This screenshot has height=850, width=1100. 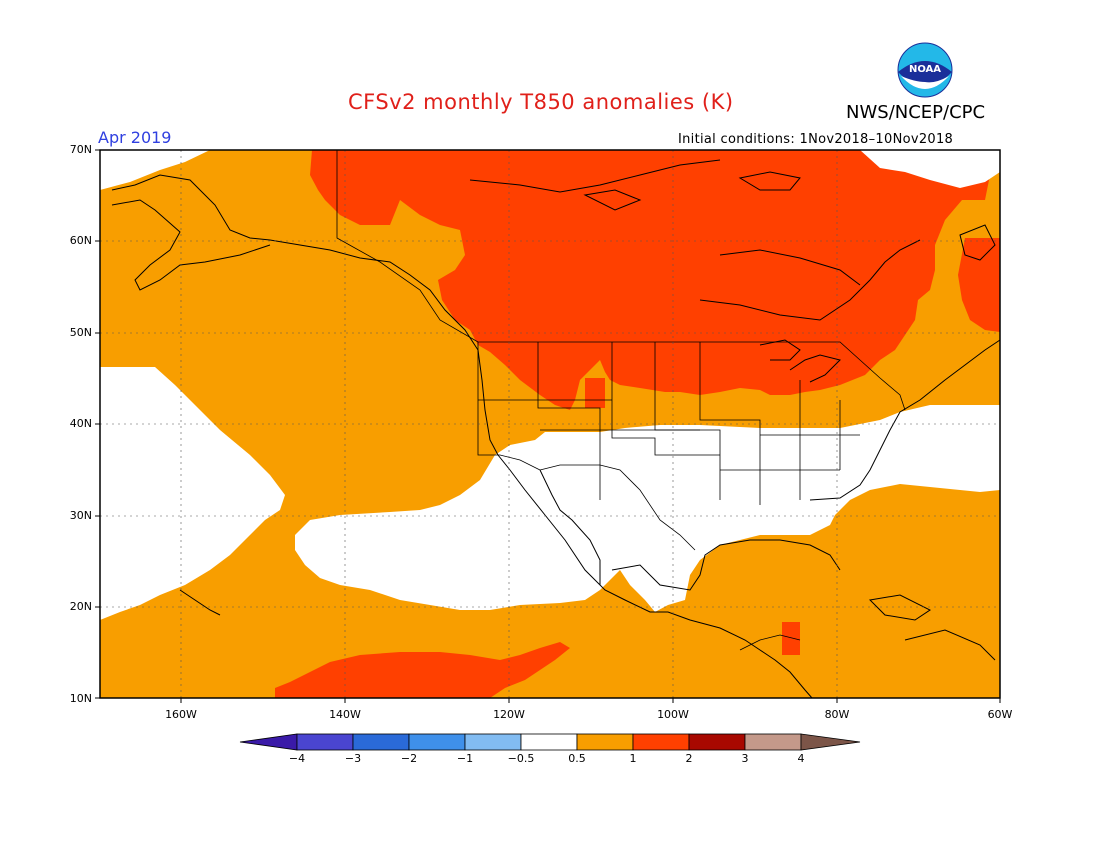 I want to click on lat-label-10n: 10N, so click(x=80, y=698).